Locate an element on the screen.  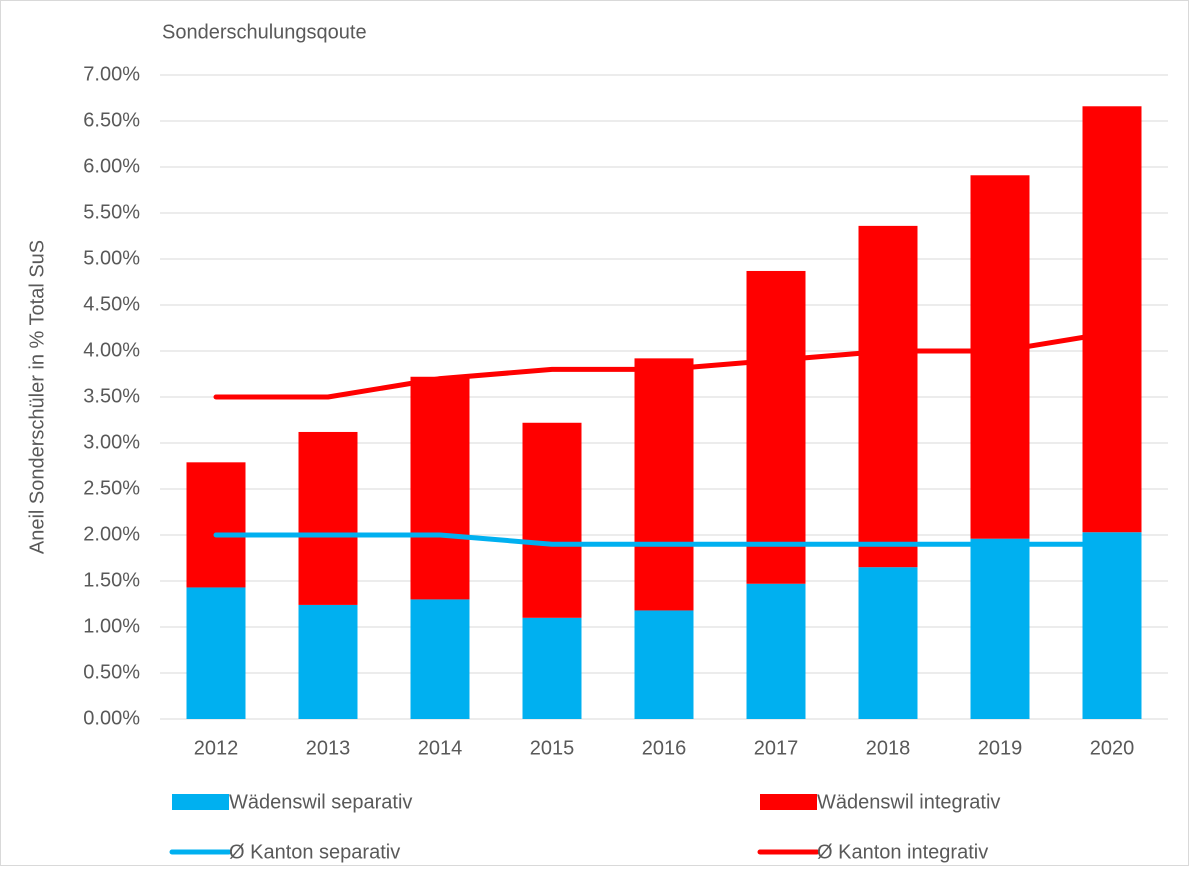
legend-label: Wädenswil separativ is located at coordinates (320, 802).